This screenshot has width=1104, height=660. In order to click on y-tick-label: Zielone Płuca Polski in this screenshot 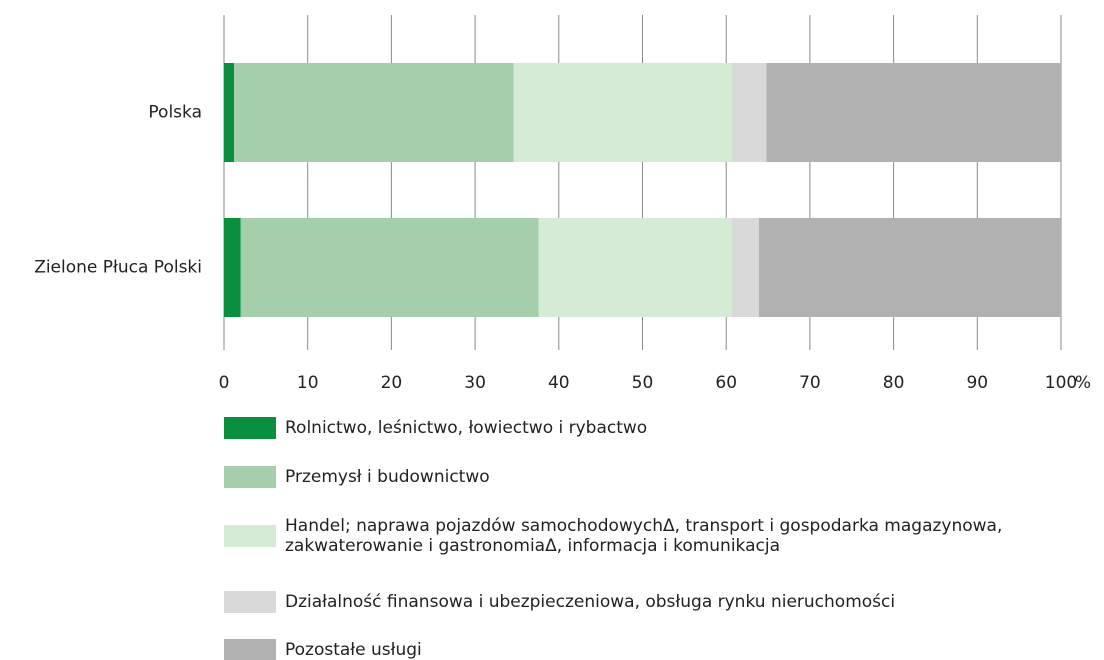, I will do `click(118, 268)`.